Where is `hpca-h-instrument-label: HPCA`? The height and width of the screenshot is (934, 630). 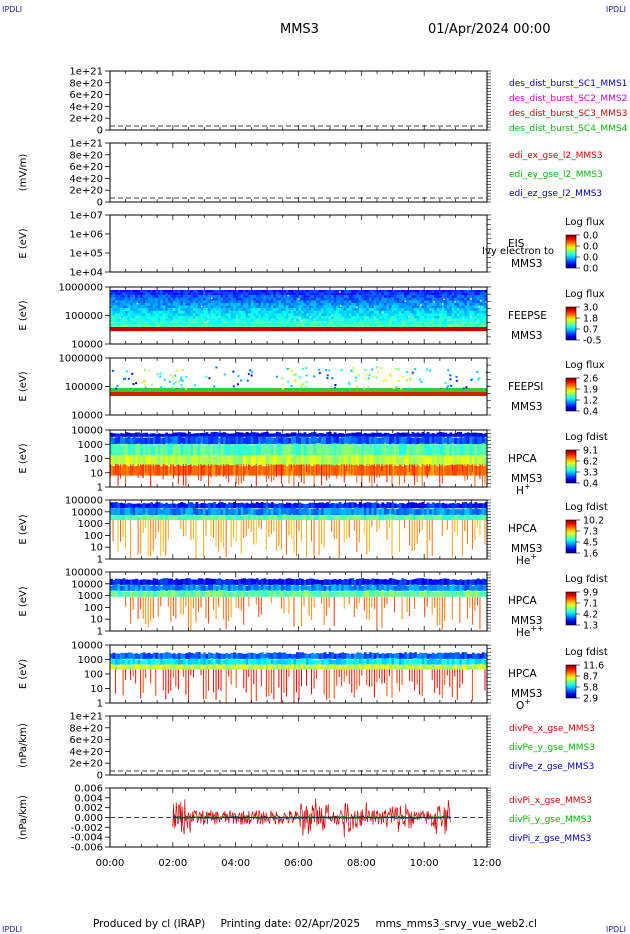
hpca-h-instrument-label: HPCA is located at coordinates (523, 459).